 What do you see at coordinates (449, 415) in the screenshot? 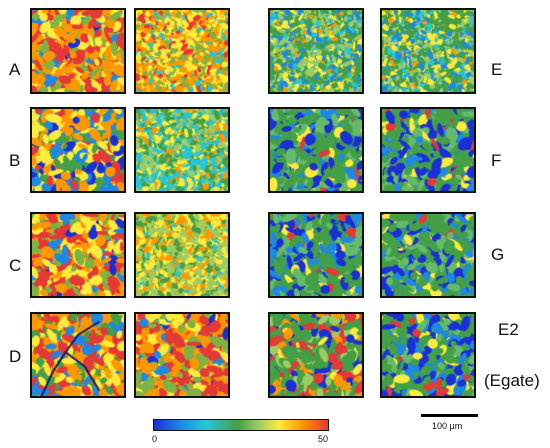
I see `scale-bar` at bounding box center [449, 415].